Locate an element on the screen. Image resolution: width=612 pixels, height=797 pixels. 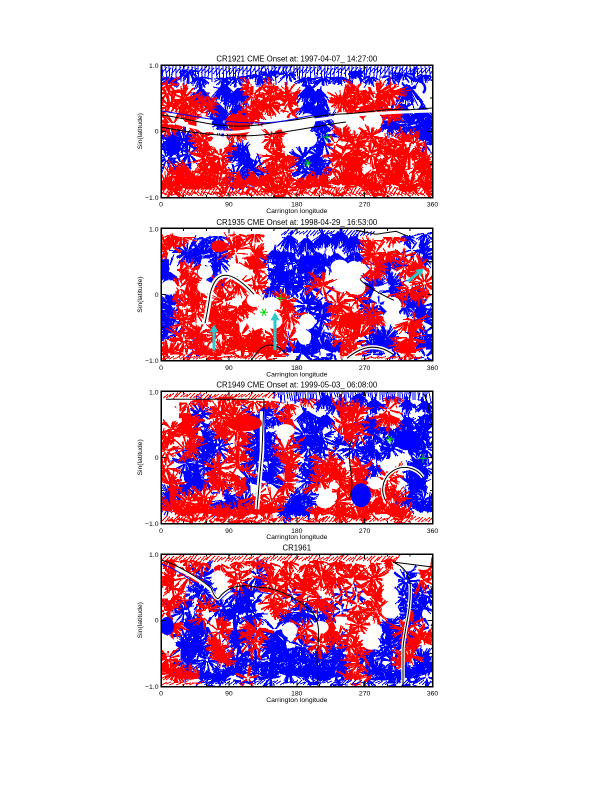
svg-text: CR1961 is located at coordinates (296, 548).